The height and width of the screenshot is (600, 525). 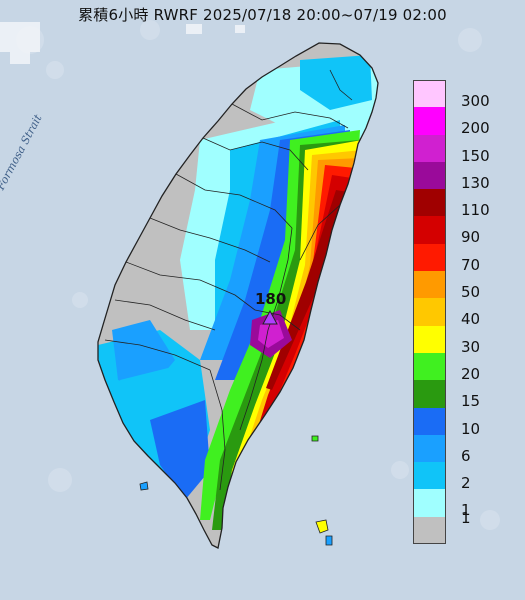 What do you see at coordinates (236, 490) in the screenshot?
I see `offshore-islands` at bounding box center [236, 490].